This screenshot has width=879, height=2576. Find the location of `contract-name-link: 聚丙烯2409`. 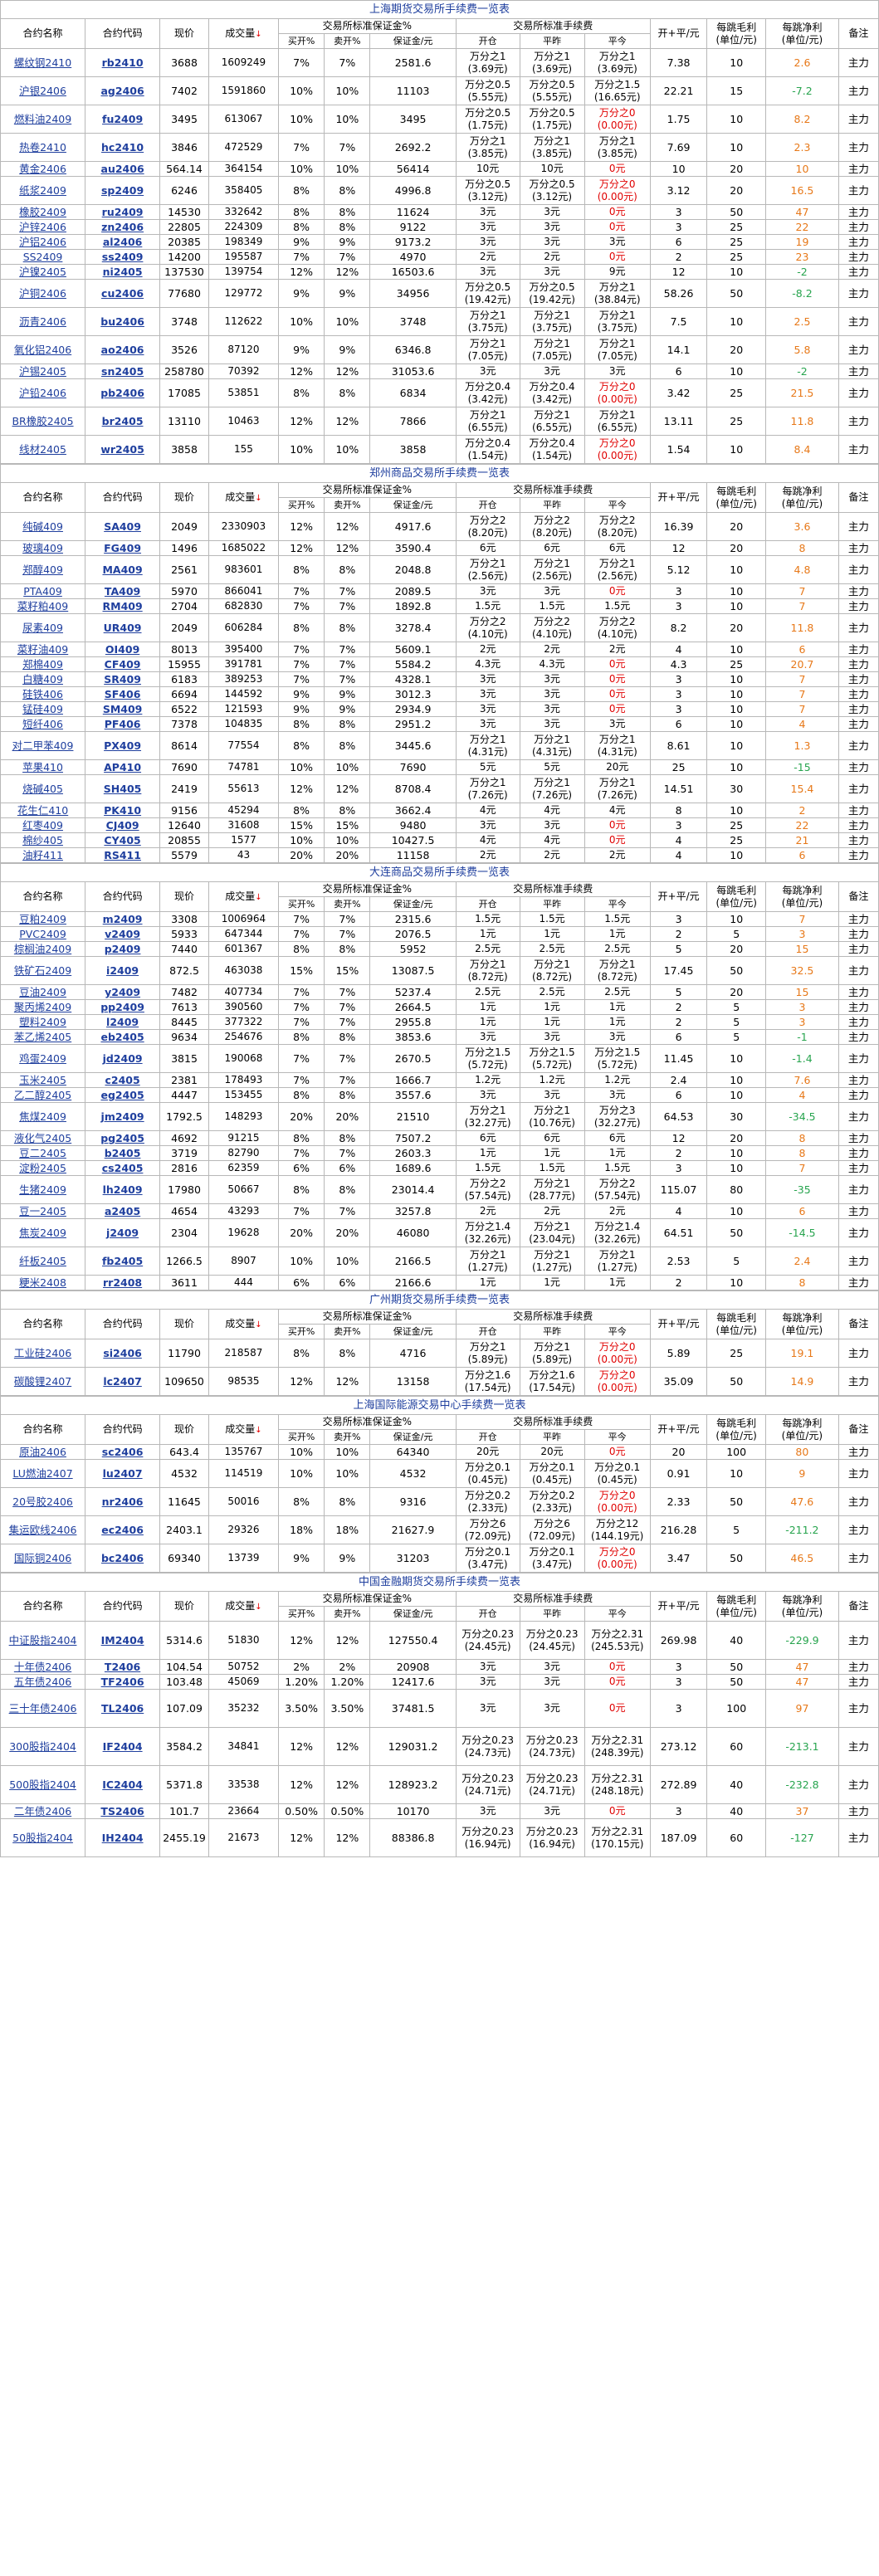

contract-name-link: 聚丙烯2409 is located at coordinates (42, 1007).